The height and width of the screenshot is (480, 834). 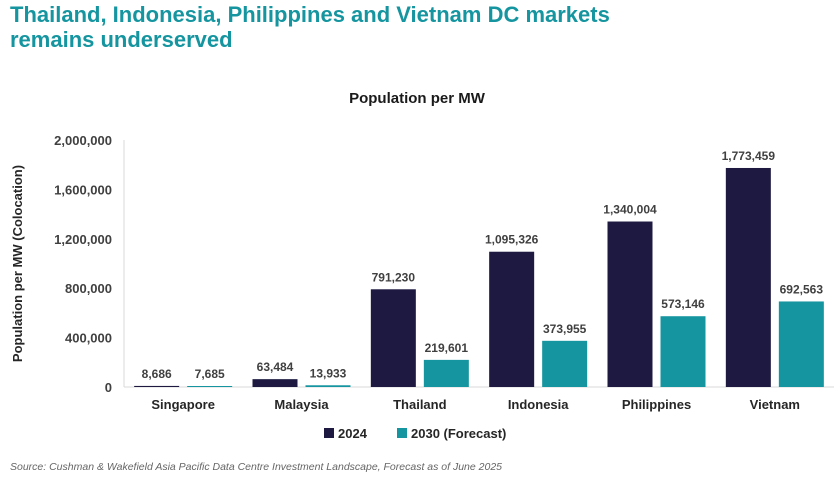 What do you see at coordinates (157, 374) in the screenshot?
I see `bar-value-label: 8,686` at bounding box center [157, 374].